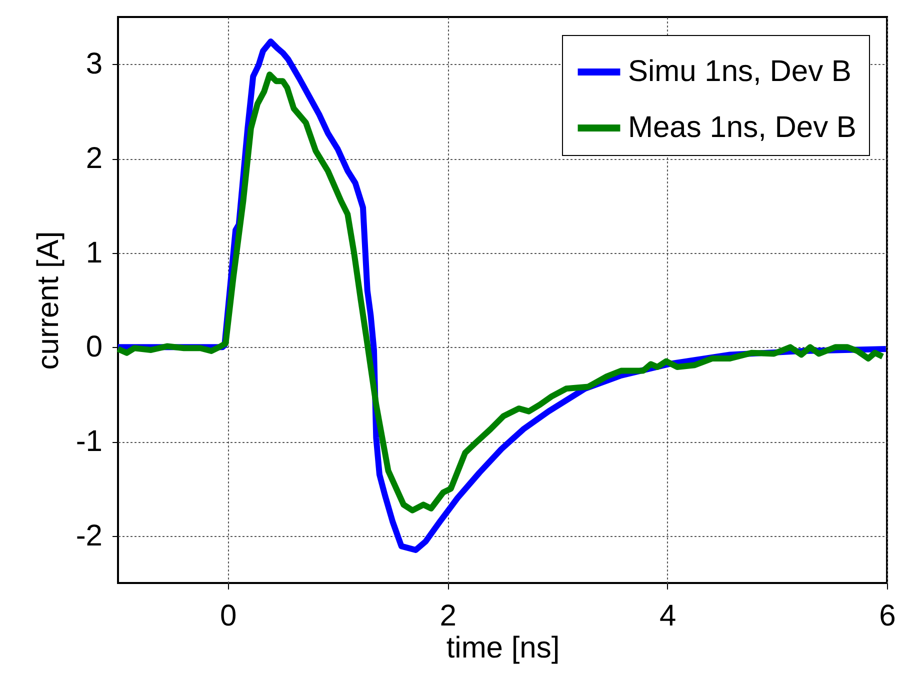  Describe the element at coordinates (48, 300) in the screenshot. I see `y-axis-title: current [A]` at that location.